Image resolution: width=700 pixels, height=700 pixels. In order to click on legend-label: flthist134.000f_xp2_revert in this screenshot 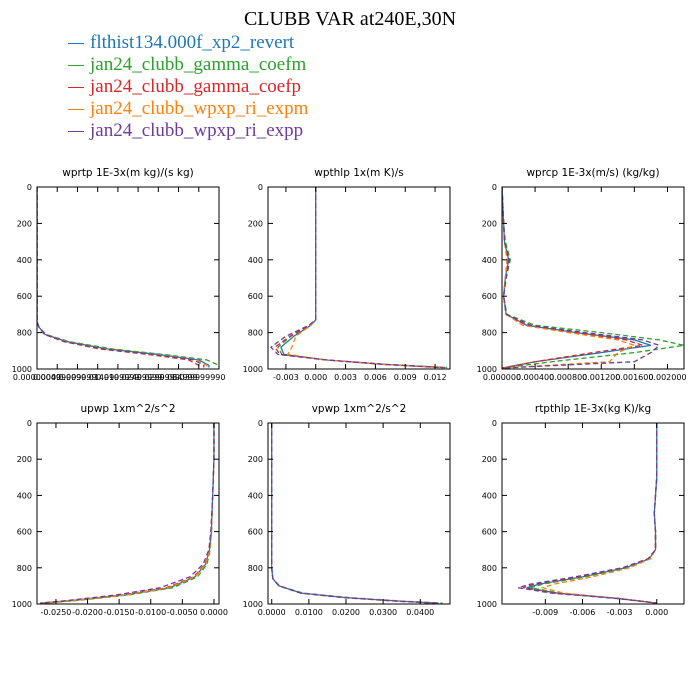, I will do `click(192, 42)`.